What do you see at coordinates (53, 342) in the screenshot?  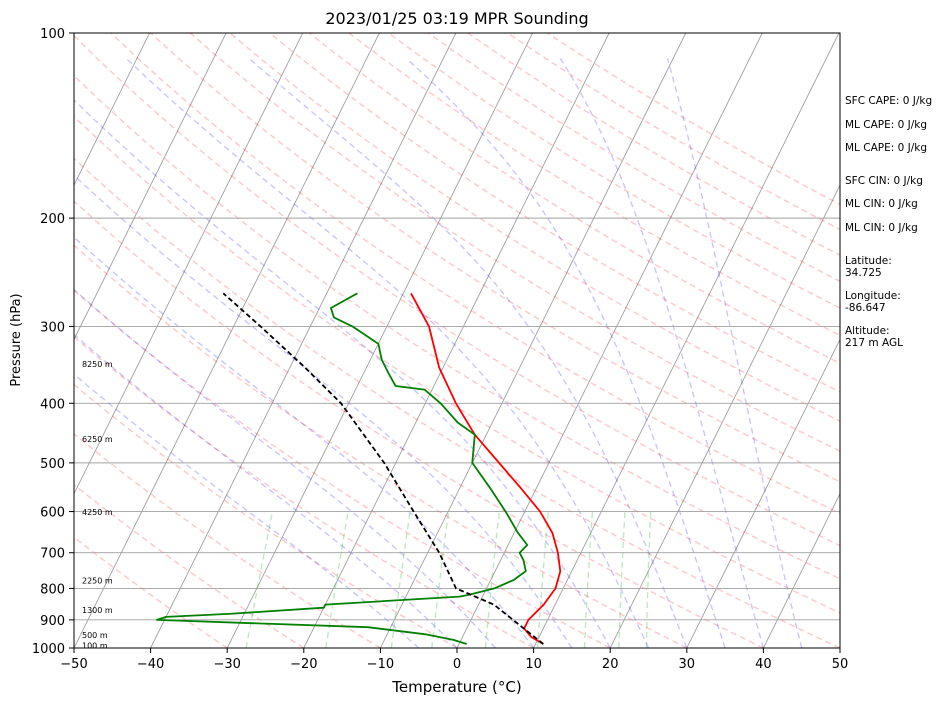 I see `y-axis-ticks: 100 200 300 400 500 600 700 800 900 1000` at bounding box center [53, 342].